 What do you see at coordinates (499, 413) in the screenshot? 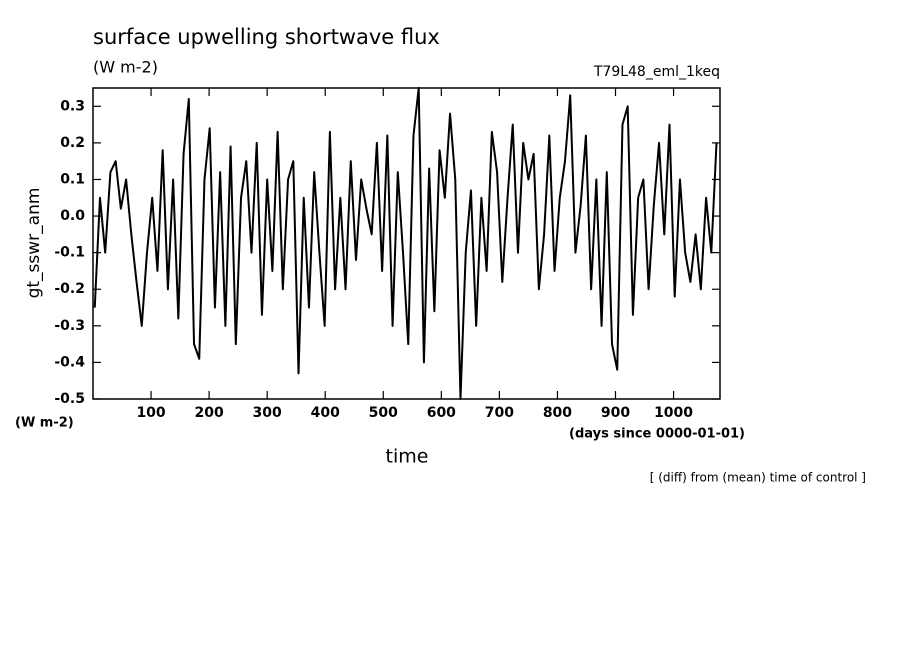
I see `x-tick-label: 700` at bounding box center [499, 413].